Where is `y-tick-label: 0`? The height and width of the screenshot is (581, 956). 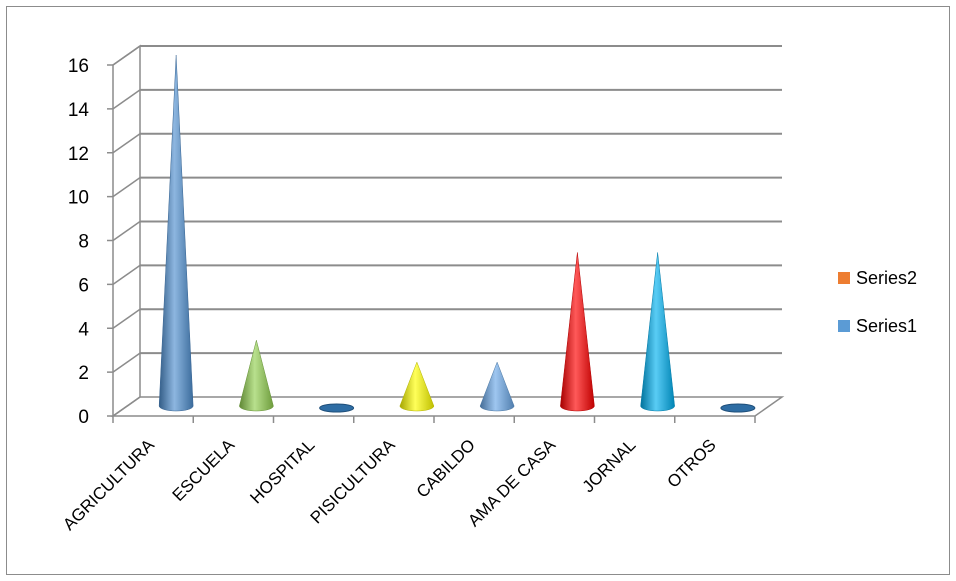
y-tick-label: 0 is located at coordinates (83, 417).